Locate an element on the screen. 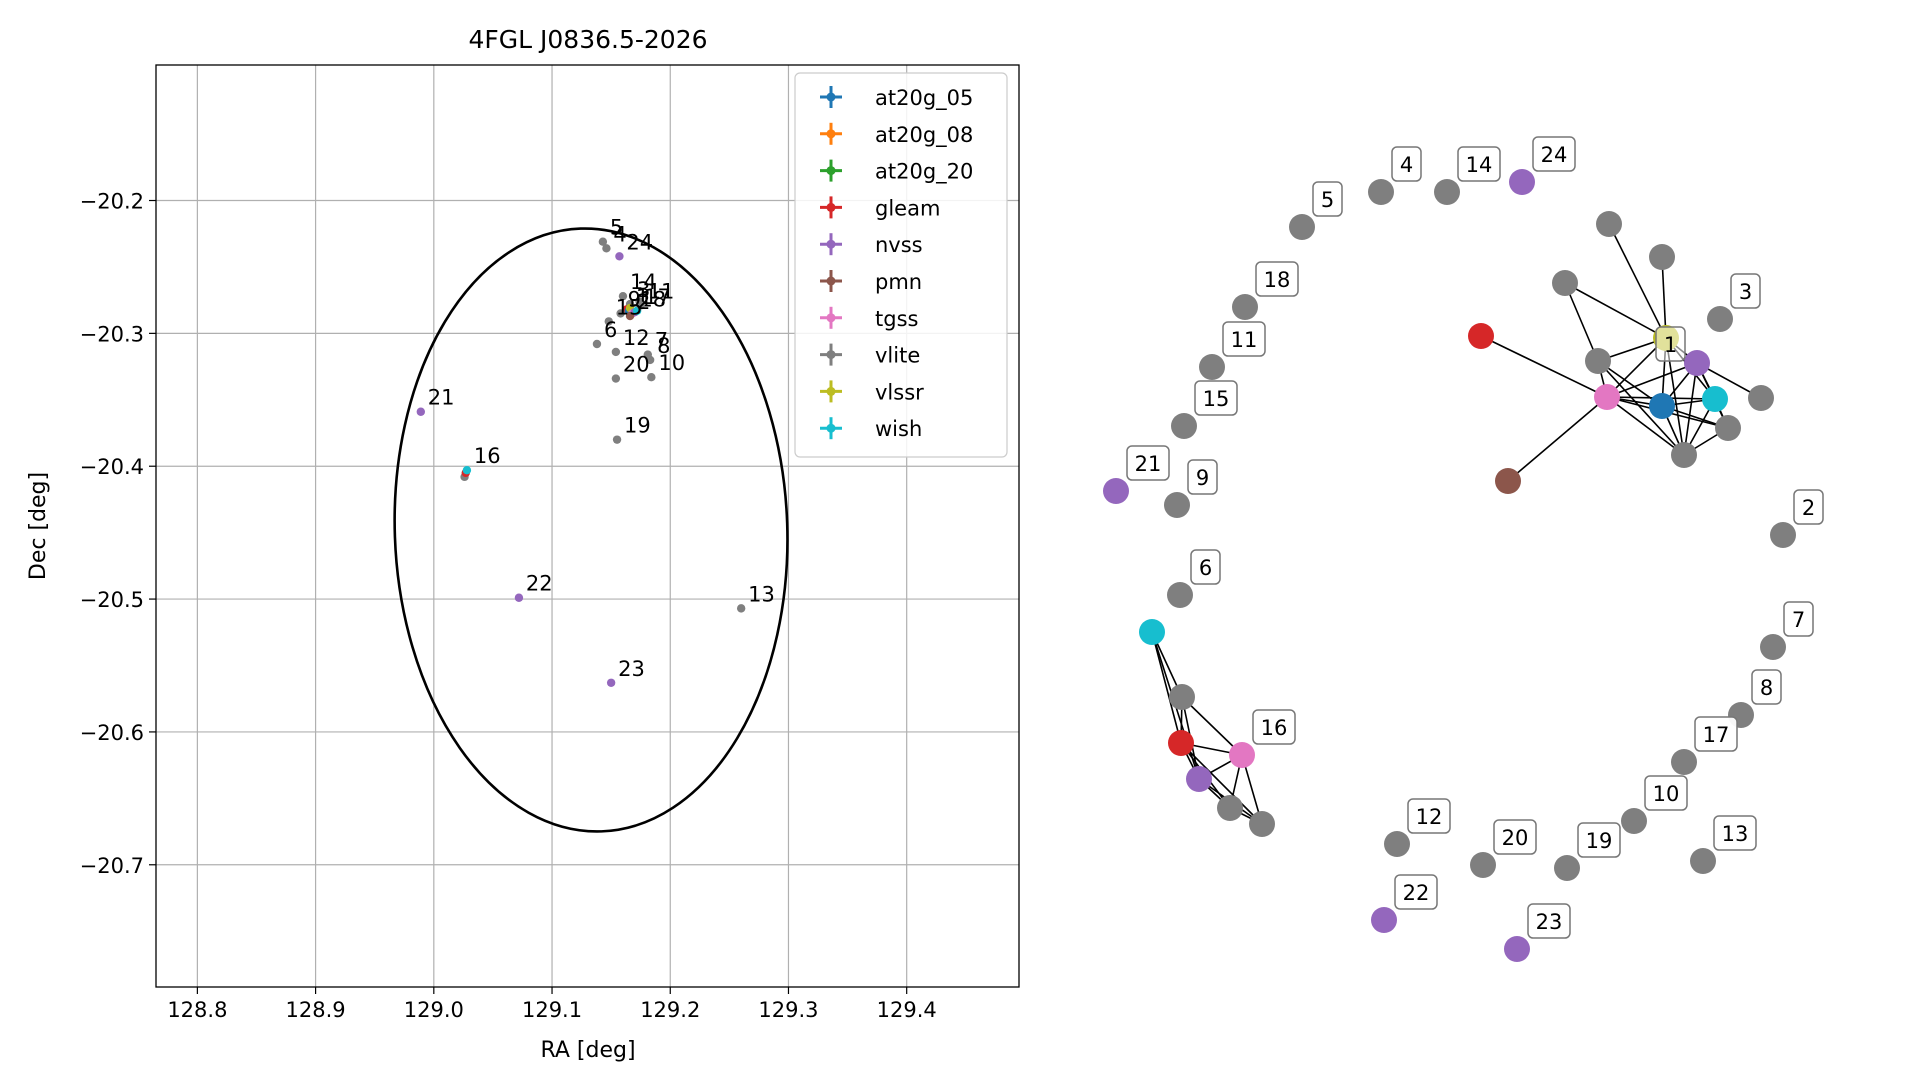 The width and height of the screenshot is (1919, 1080). node-label: 5 is located at coordinates (1327, 200).